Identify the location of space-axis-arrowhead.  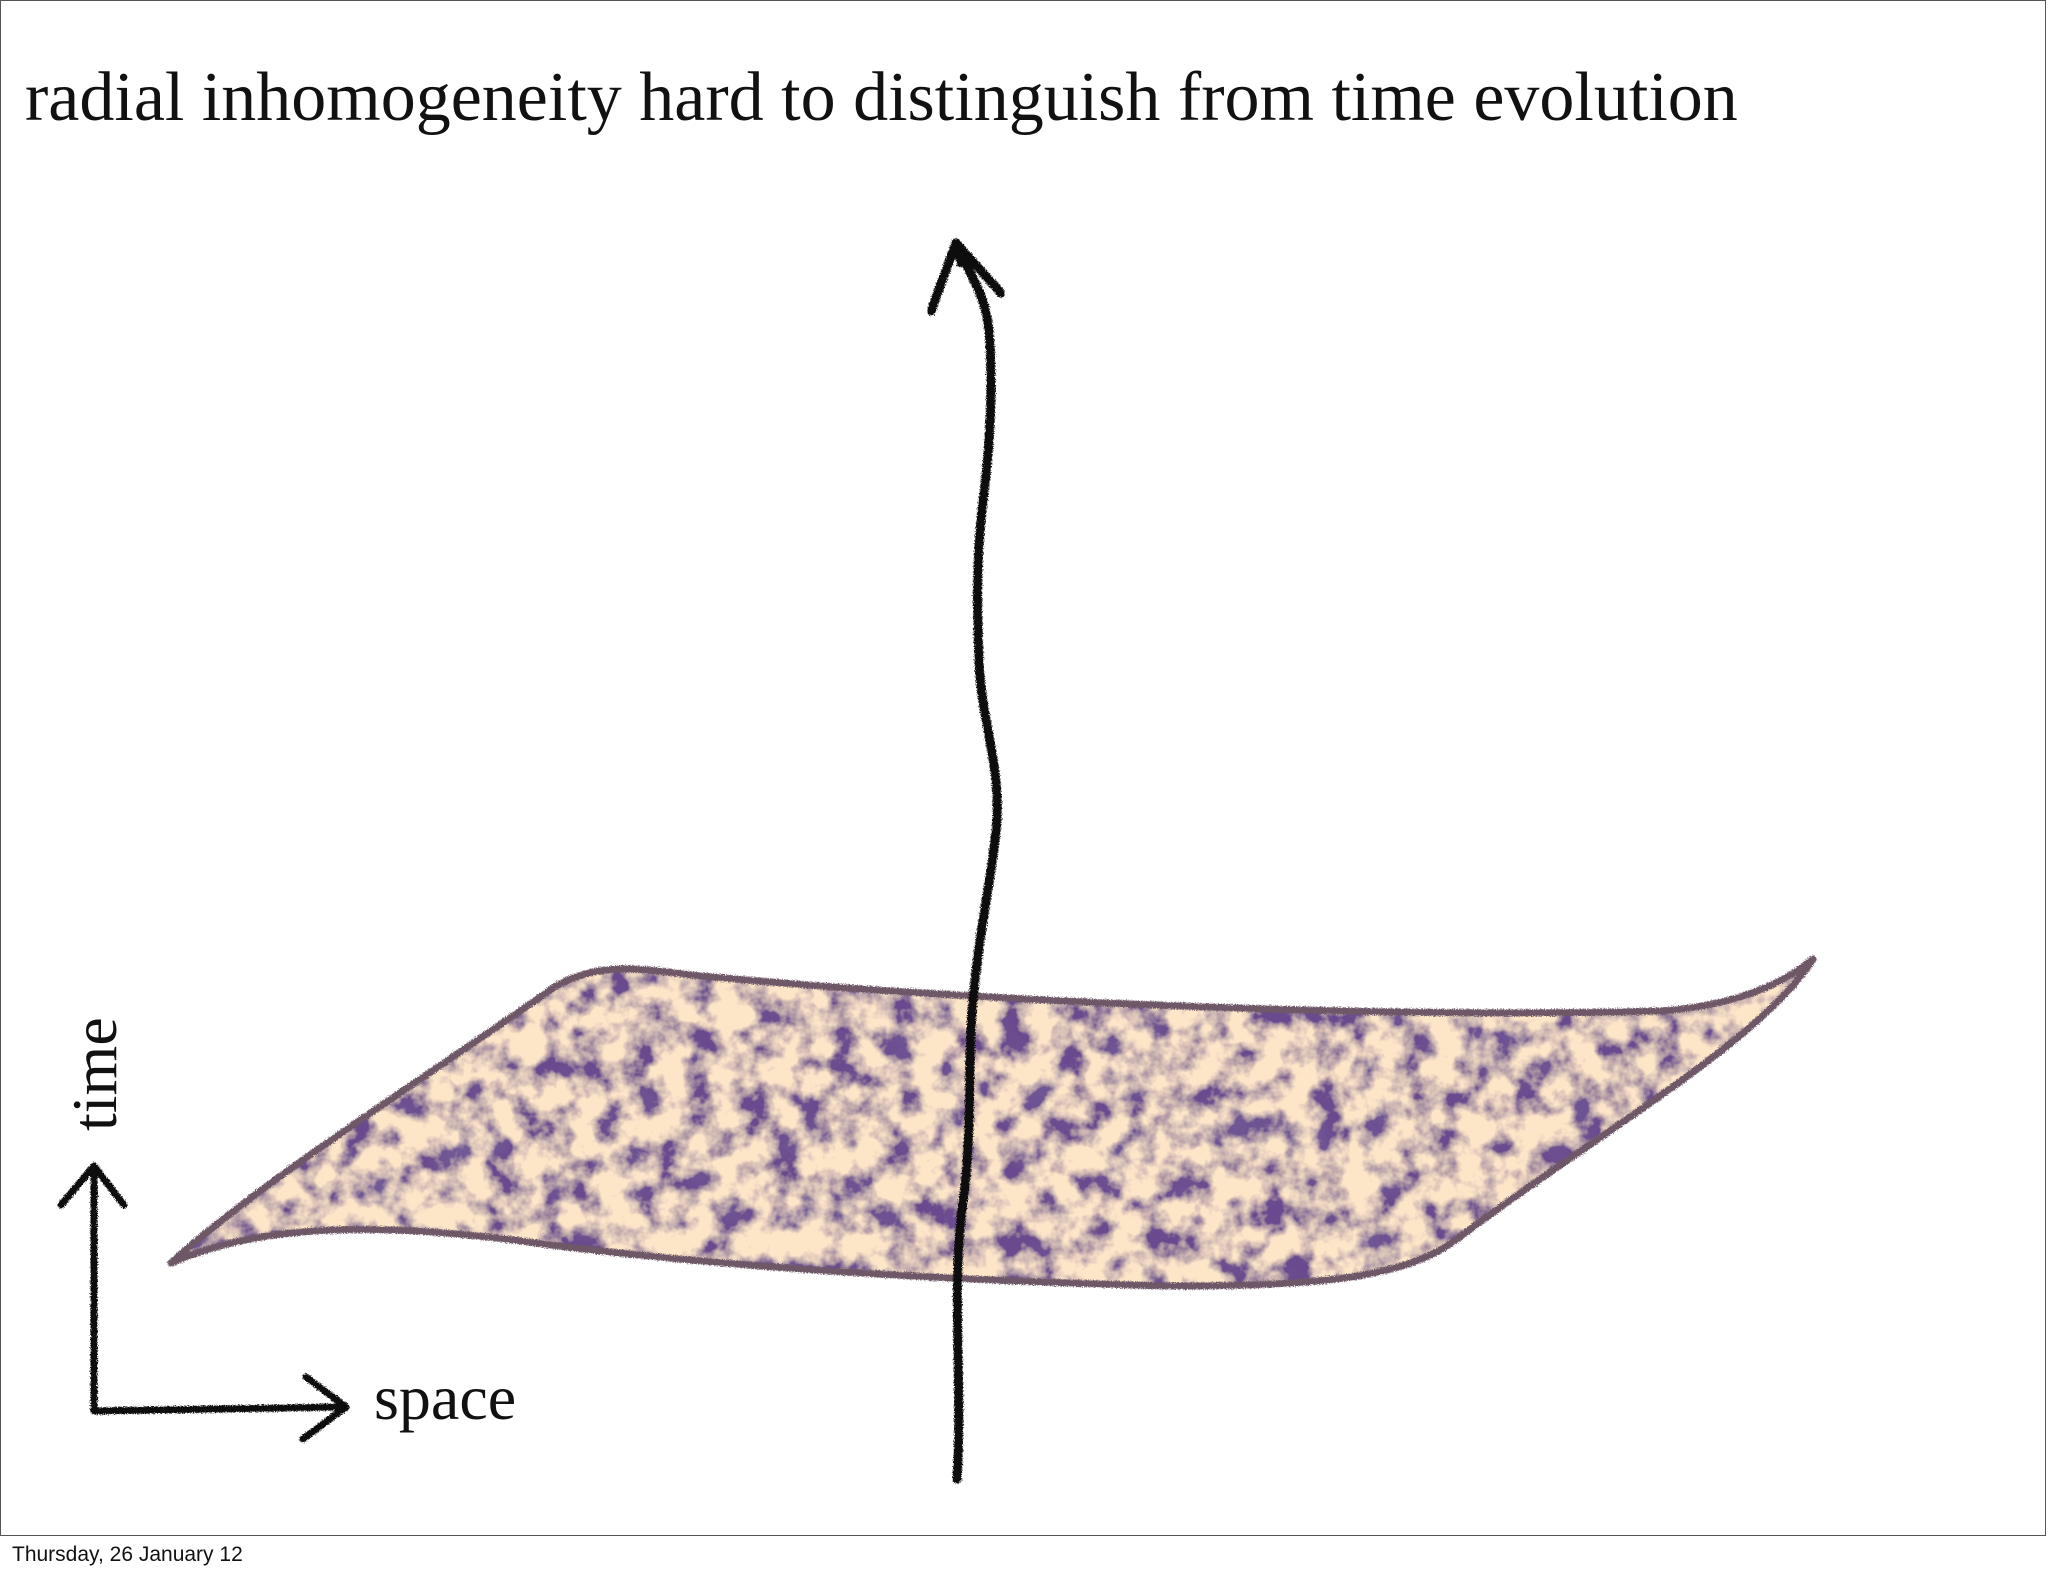
(324, 1408).